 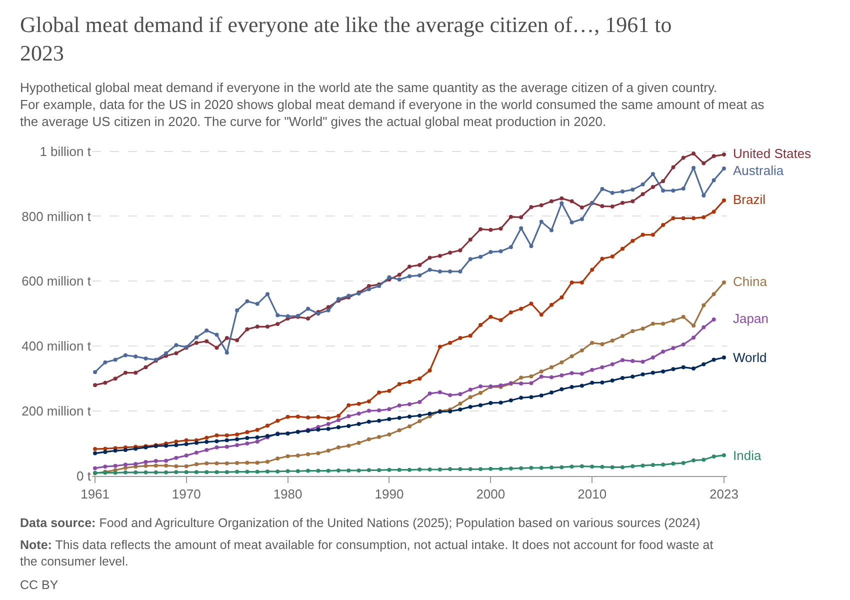 What do you see at coordinates (360, 523) in the screenshot?
I see `source-note: Data source: Food and Agriculture Organization of the United Nations (2025); Population based on various sources (2024)` at bounding box center [360, 523].